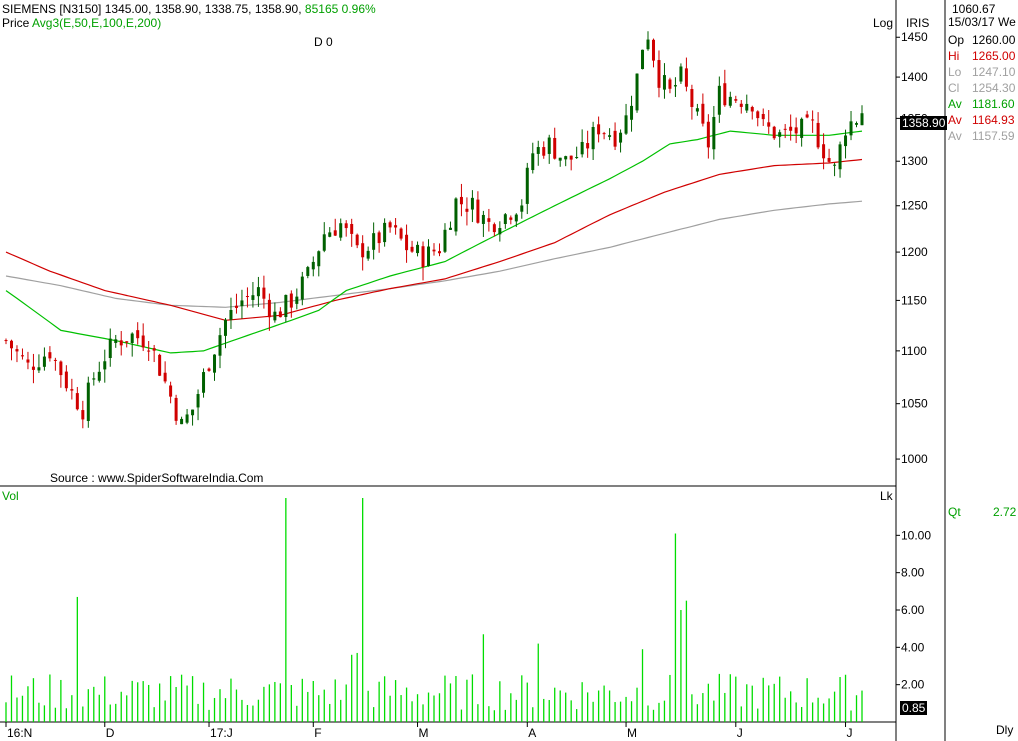 The height and width of the screenshot is (741, 1018). Describe the element at coordinates (914, 351) in the screenshot. I see `price-tick-label: 1100` at that location.